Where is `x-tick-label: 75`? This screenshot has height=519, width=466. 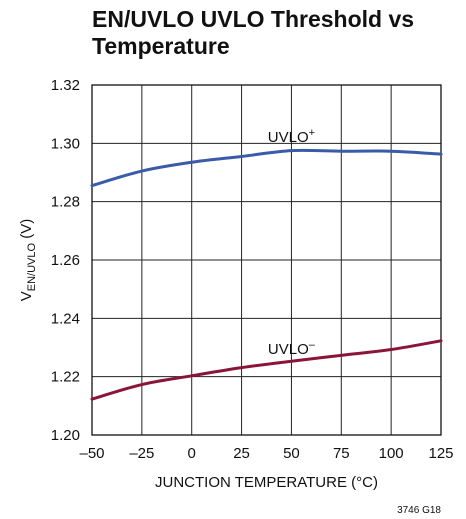 x-tick-label: 75 is located at coordinates (341, 453).